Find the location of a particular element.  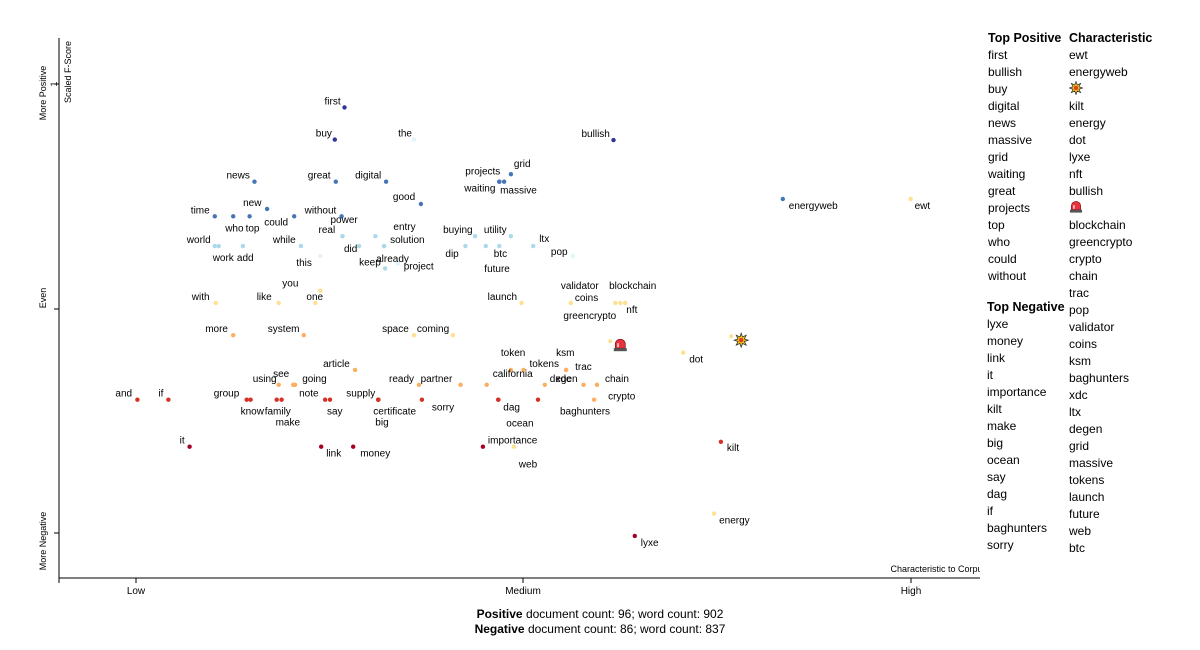

point-label-blockchain: blockchain is located at coordinates (632, 286).